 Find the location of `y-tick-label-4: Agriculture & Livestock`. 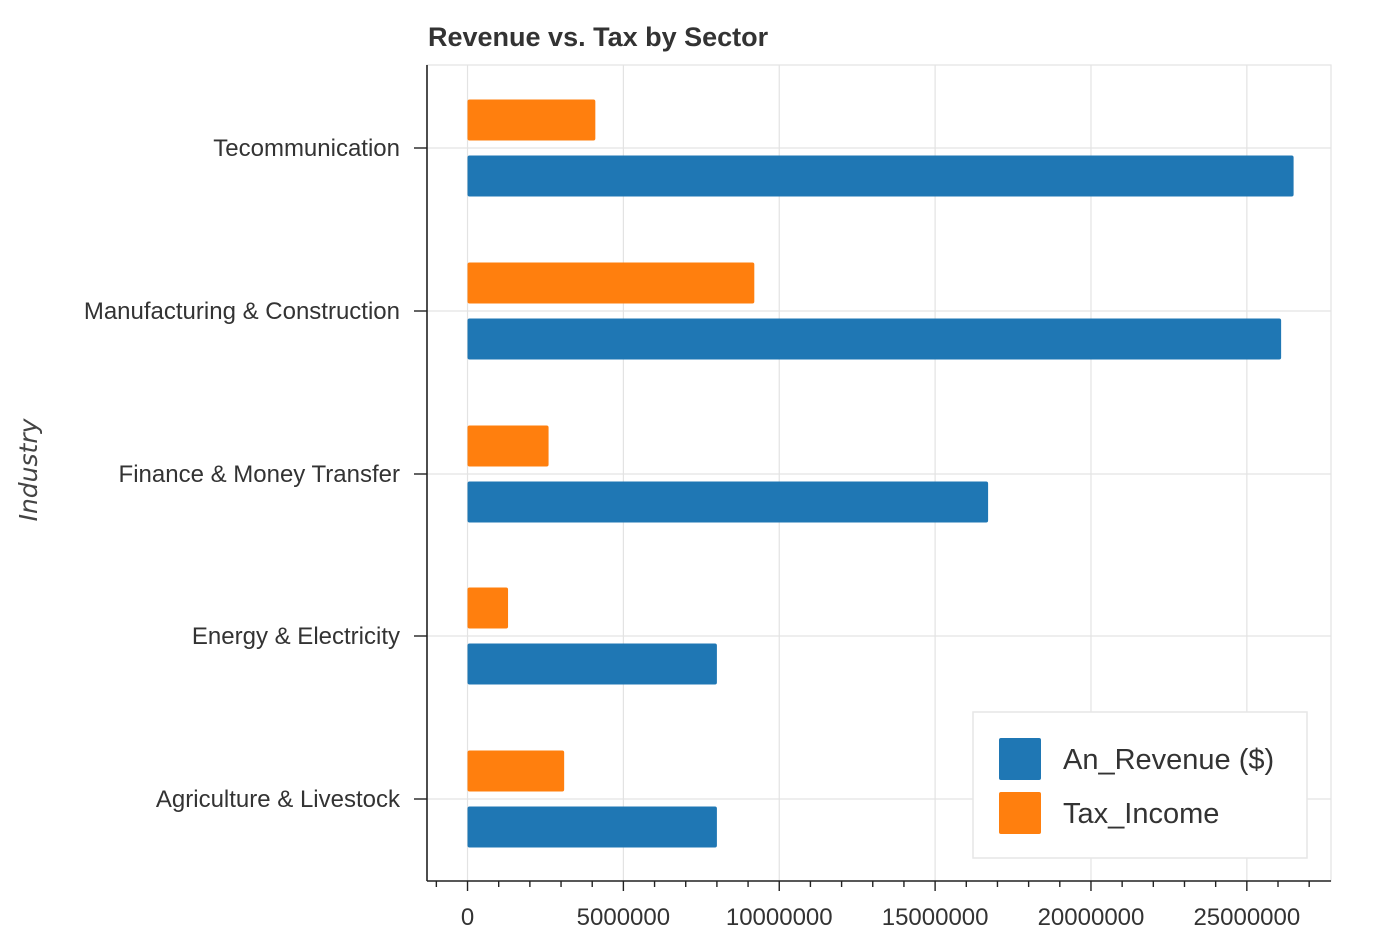

y-tick-label-4: Agriculture & Livestock is located at coordinates (278, 799).